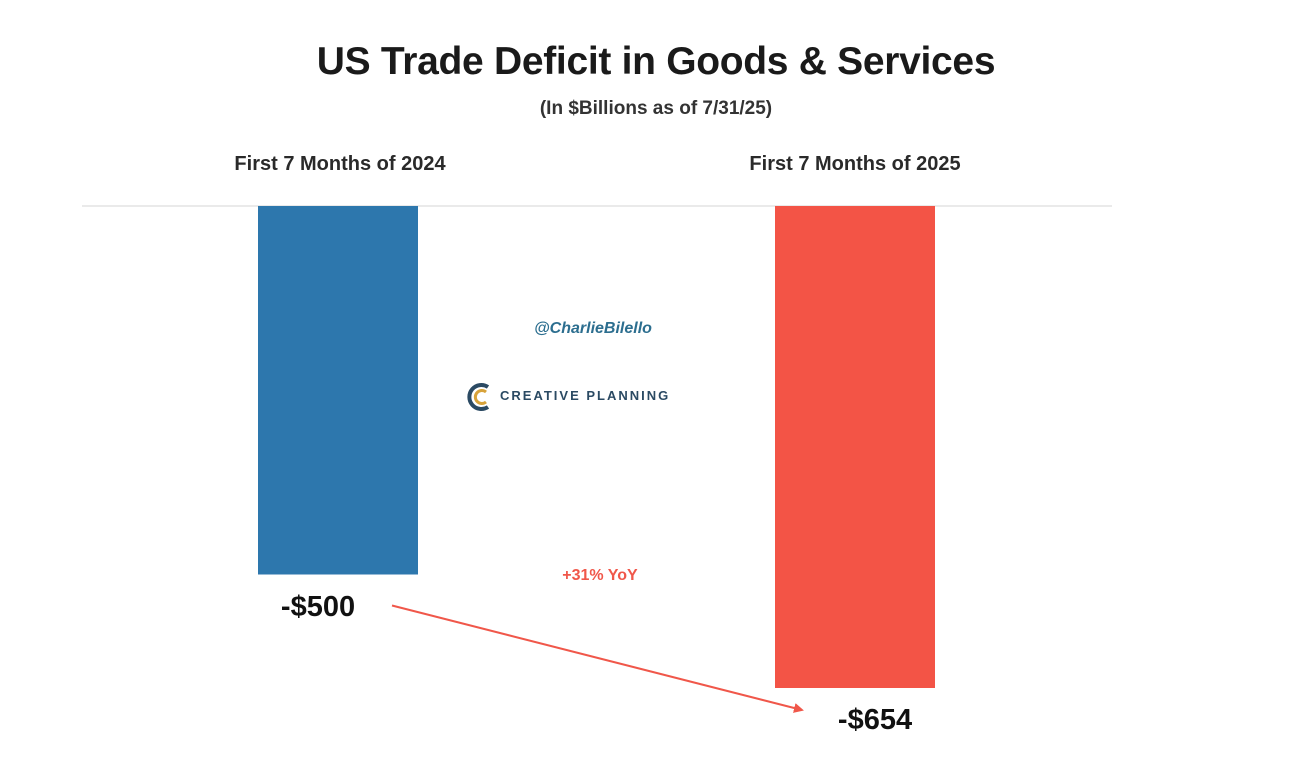 This screenshot has width=1300, height=769. Describe the element at coordinates (656, 61) in the screenshot. I see `chart-title: US Trade Deficit in Goods & Services` at that location.